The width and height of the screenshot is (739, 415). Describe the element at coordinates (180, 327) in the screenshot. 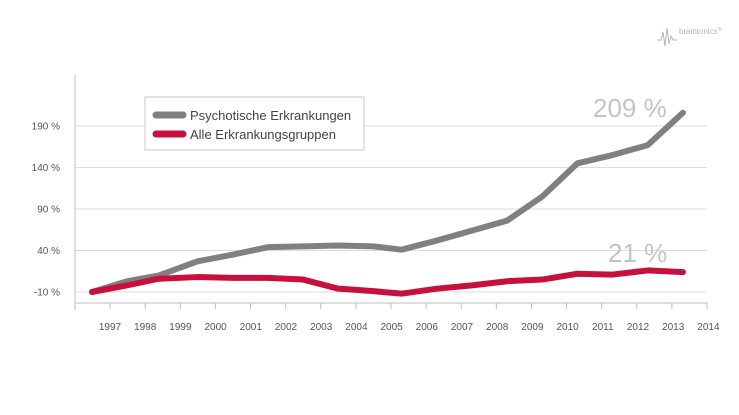

I see `x-tick-label: 1999` at that location.